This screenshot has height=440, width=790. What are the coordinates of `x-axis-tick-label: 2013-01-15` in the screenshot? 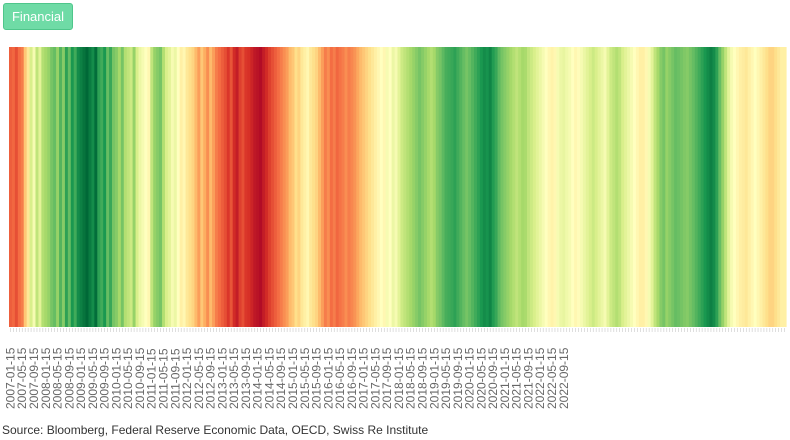 It's located at (222, 378).